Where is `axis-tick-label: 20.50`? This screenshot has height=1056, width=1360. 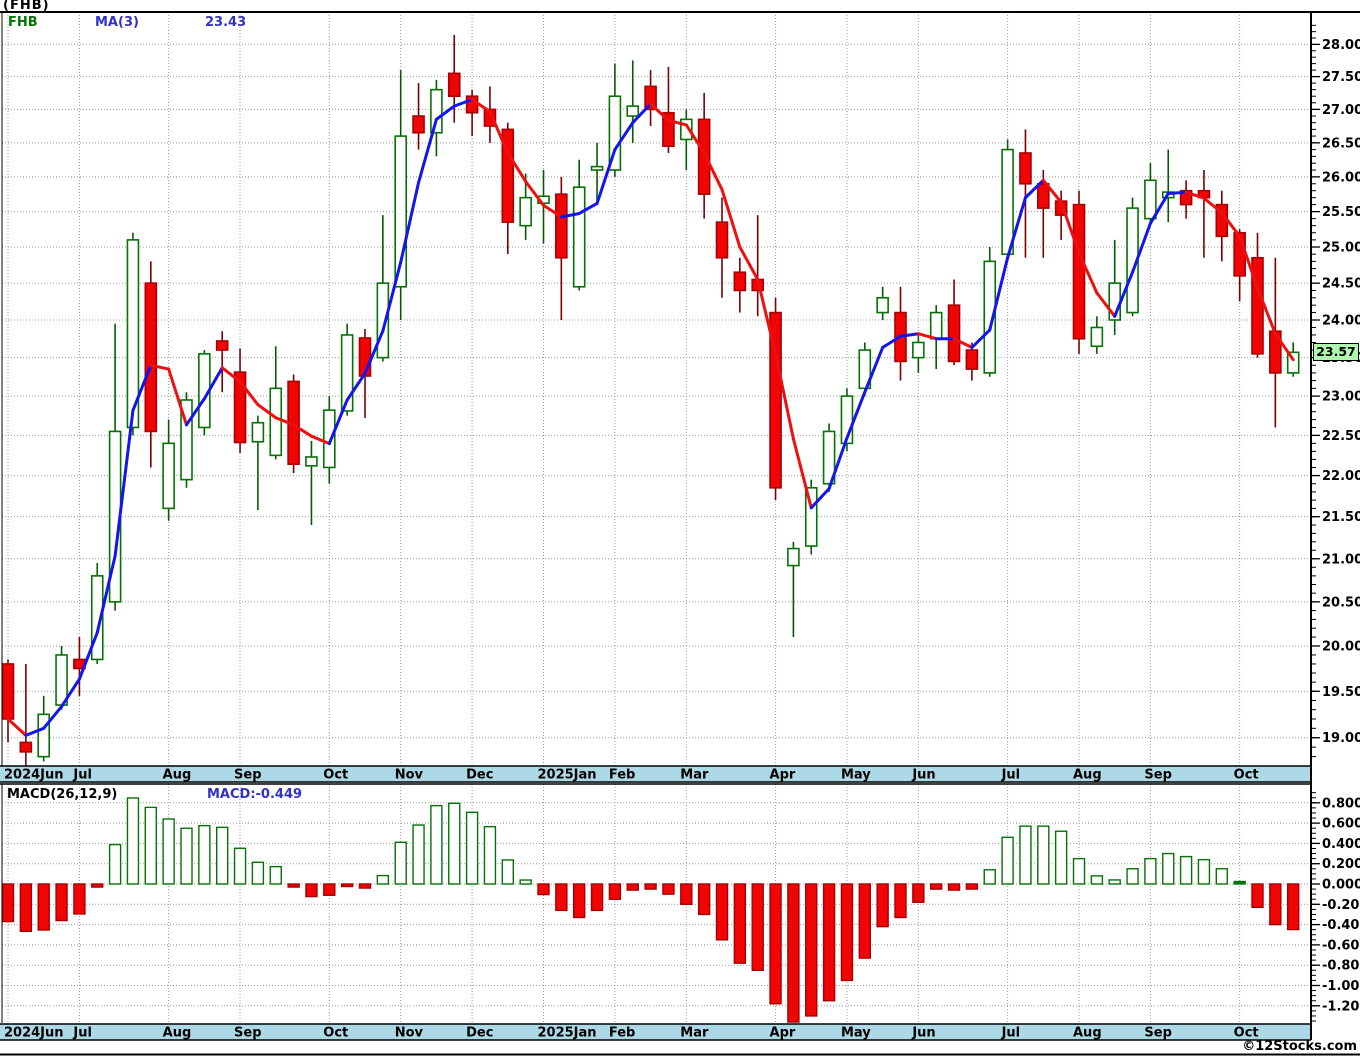 axis-tick-label: 20.50 is located at coordinates (1341, 602).